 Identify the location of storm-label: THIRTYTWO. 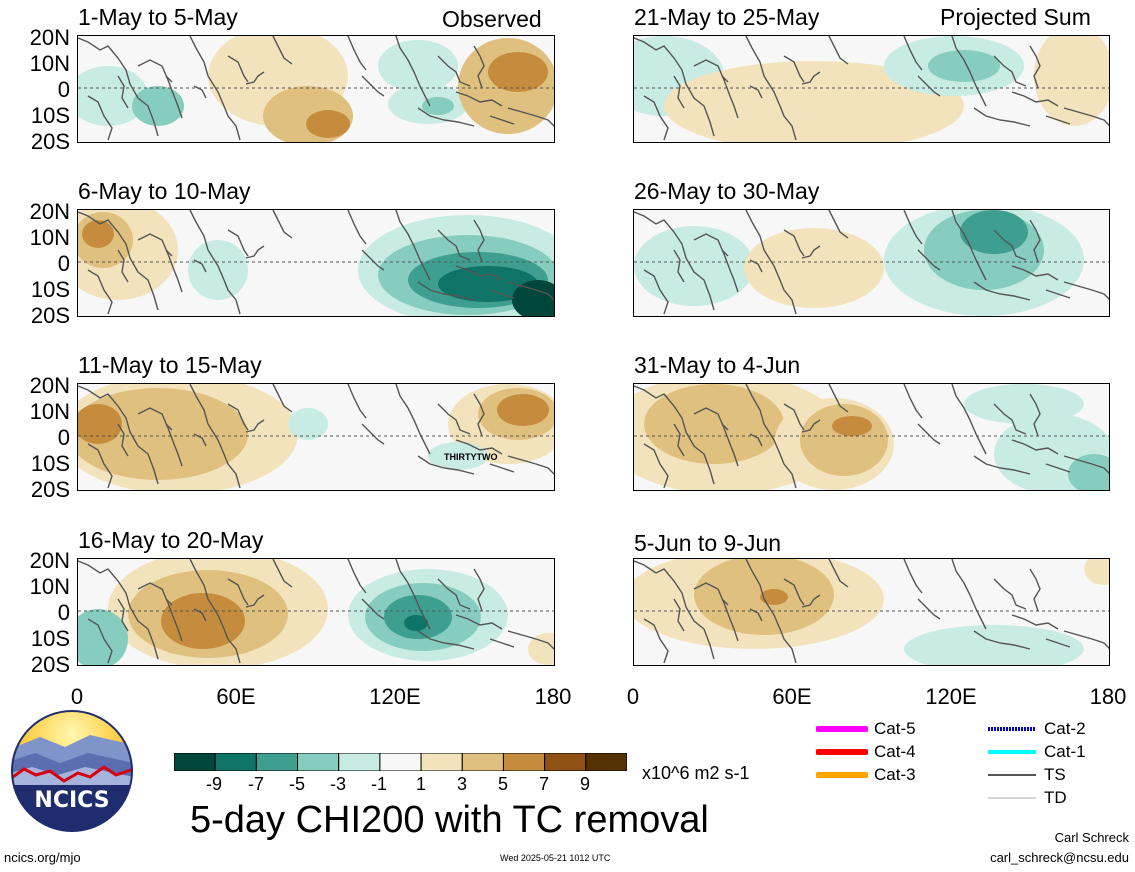
(471, 457).